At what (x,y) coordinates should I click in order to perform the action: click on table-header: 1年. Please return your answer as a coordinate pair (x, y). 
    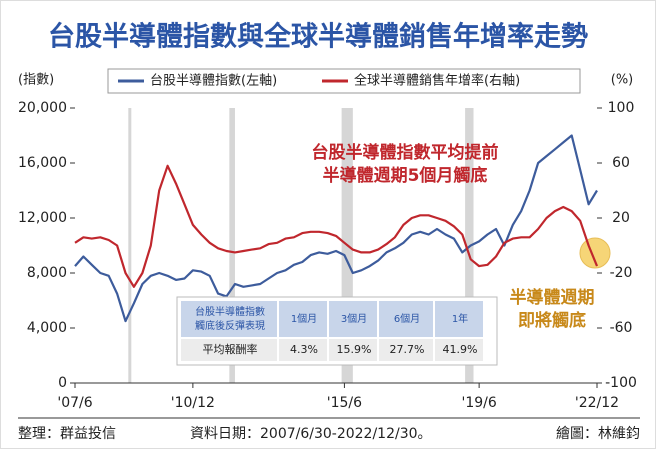
    Looking at the image, I should click on (460, 318).